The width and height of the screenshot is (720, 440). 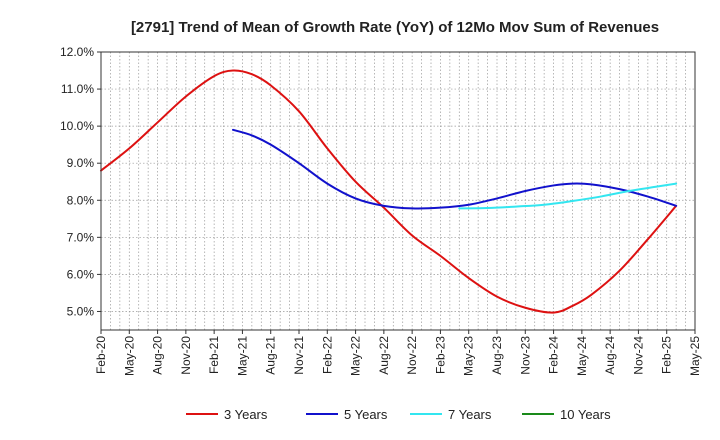 What do you see at coordinates (81, 163) in the screenshot?
I see `y-tick-label: 9.0%` at bounding box center [81, 163].